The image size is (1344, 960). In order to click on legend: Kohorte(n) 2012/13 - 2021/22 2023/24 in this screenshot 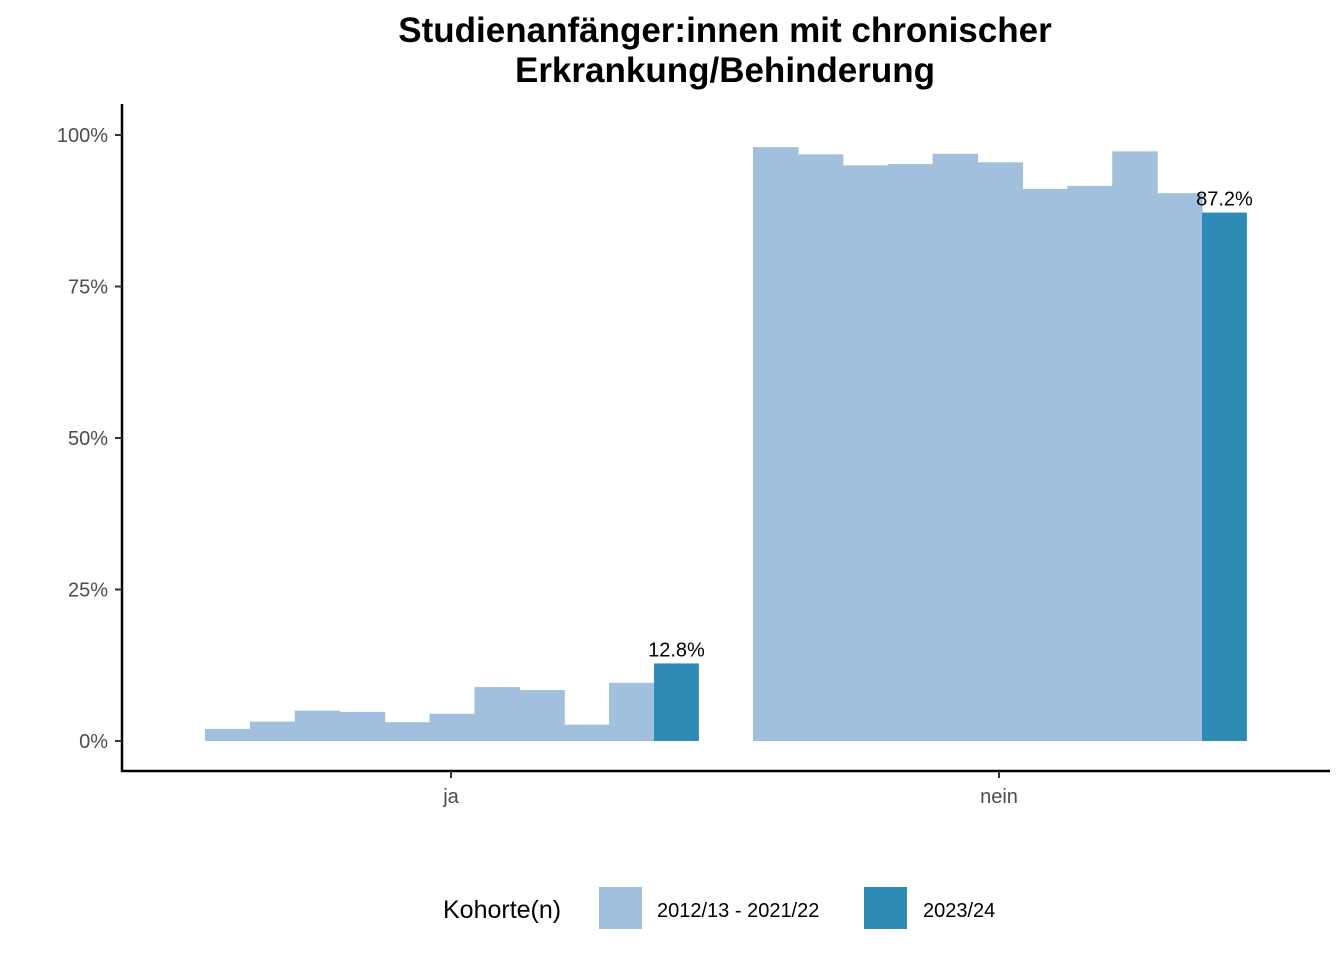, I will do `click(719, 908)`.